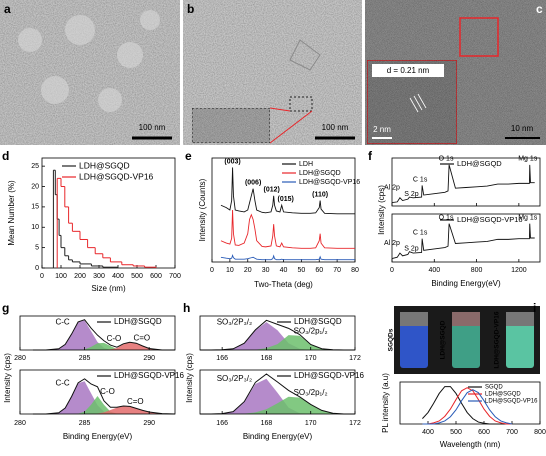  What do you see at coordinates (370, 156) in the screenshot?
I see `panel-label: f` at bounding box center [370, 156].